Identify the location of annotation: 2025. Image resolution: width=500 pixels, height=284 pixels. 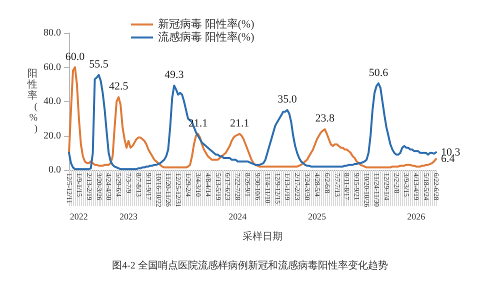
(317, 217).